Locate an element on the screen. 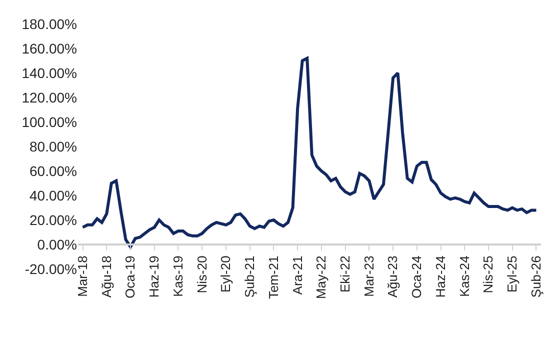 The height and width of the screenshot is (341, 555). y-tick-label: 140.00% is located at coordinates (49, 72).